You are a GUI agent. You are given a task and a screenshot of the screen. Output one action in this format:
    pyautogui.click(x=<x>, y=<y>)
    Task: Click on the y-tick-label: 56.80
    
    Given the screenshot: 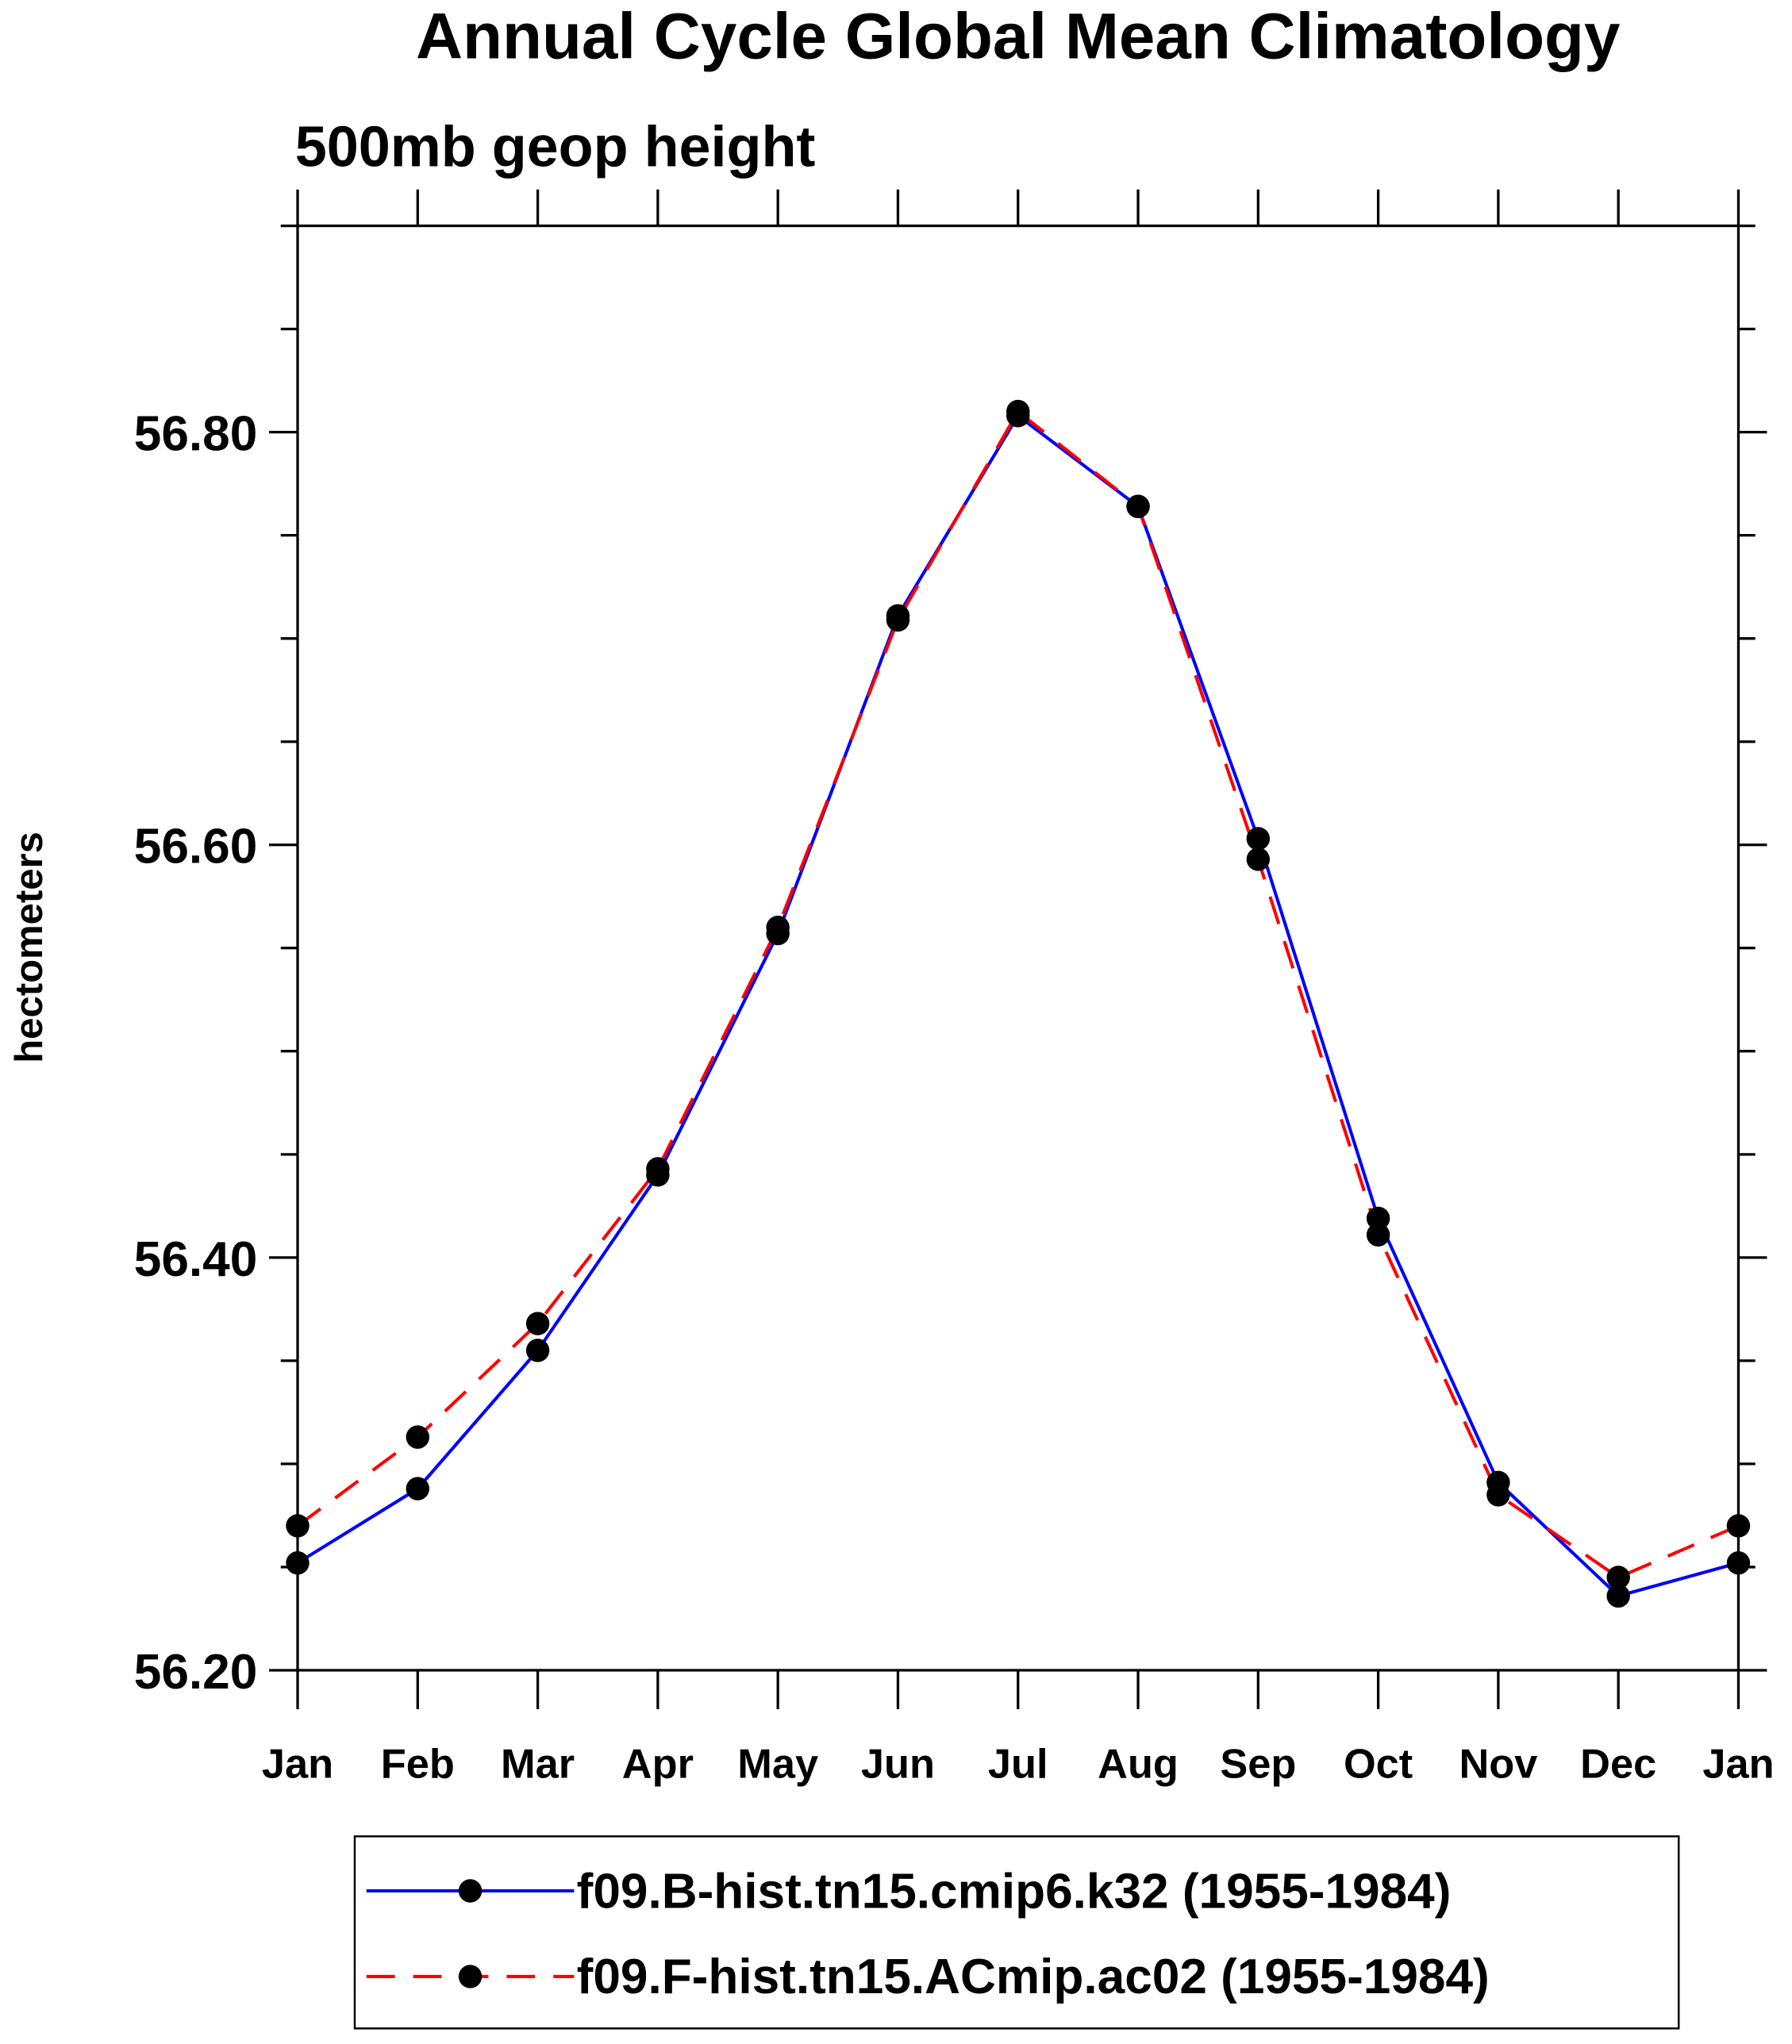 What is the action you would take?
    pyautogui.click(x=196, y=434)
    